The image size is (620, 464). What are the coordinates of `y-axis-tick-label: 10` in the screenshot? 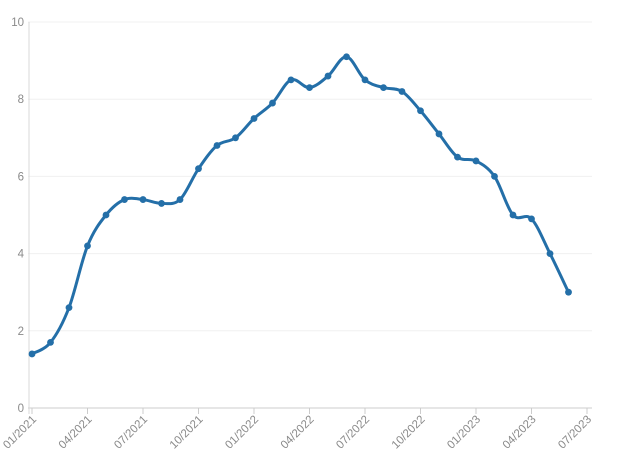 It's located at (17, 23).